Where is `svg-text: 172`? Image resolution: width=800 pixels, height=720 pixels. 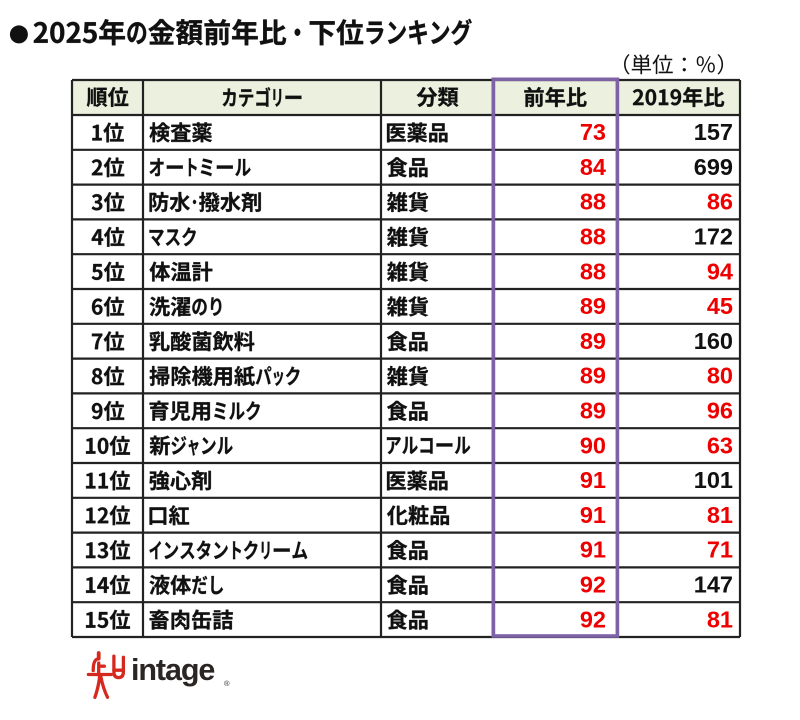
svg-text: 172 is located at coordinates (713, 237).